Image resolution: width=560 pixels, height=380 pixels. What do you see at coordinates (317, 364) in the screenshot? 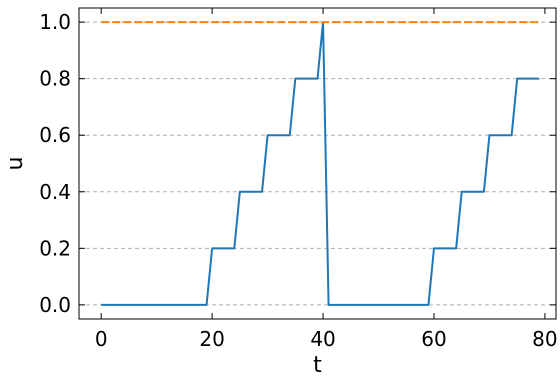
I see `x-axis-label: t` at bounding box center [317, 364].